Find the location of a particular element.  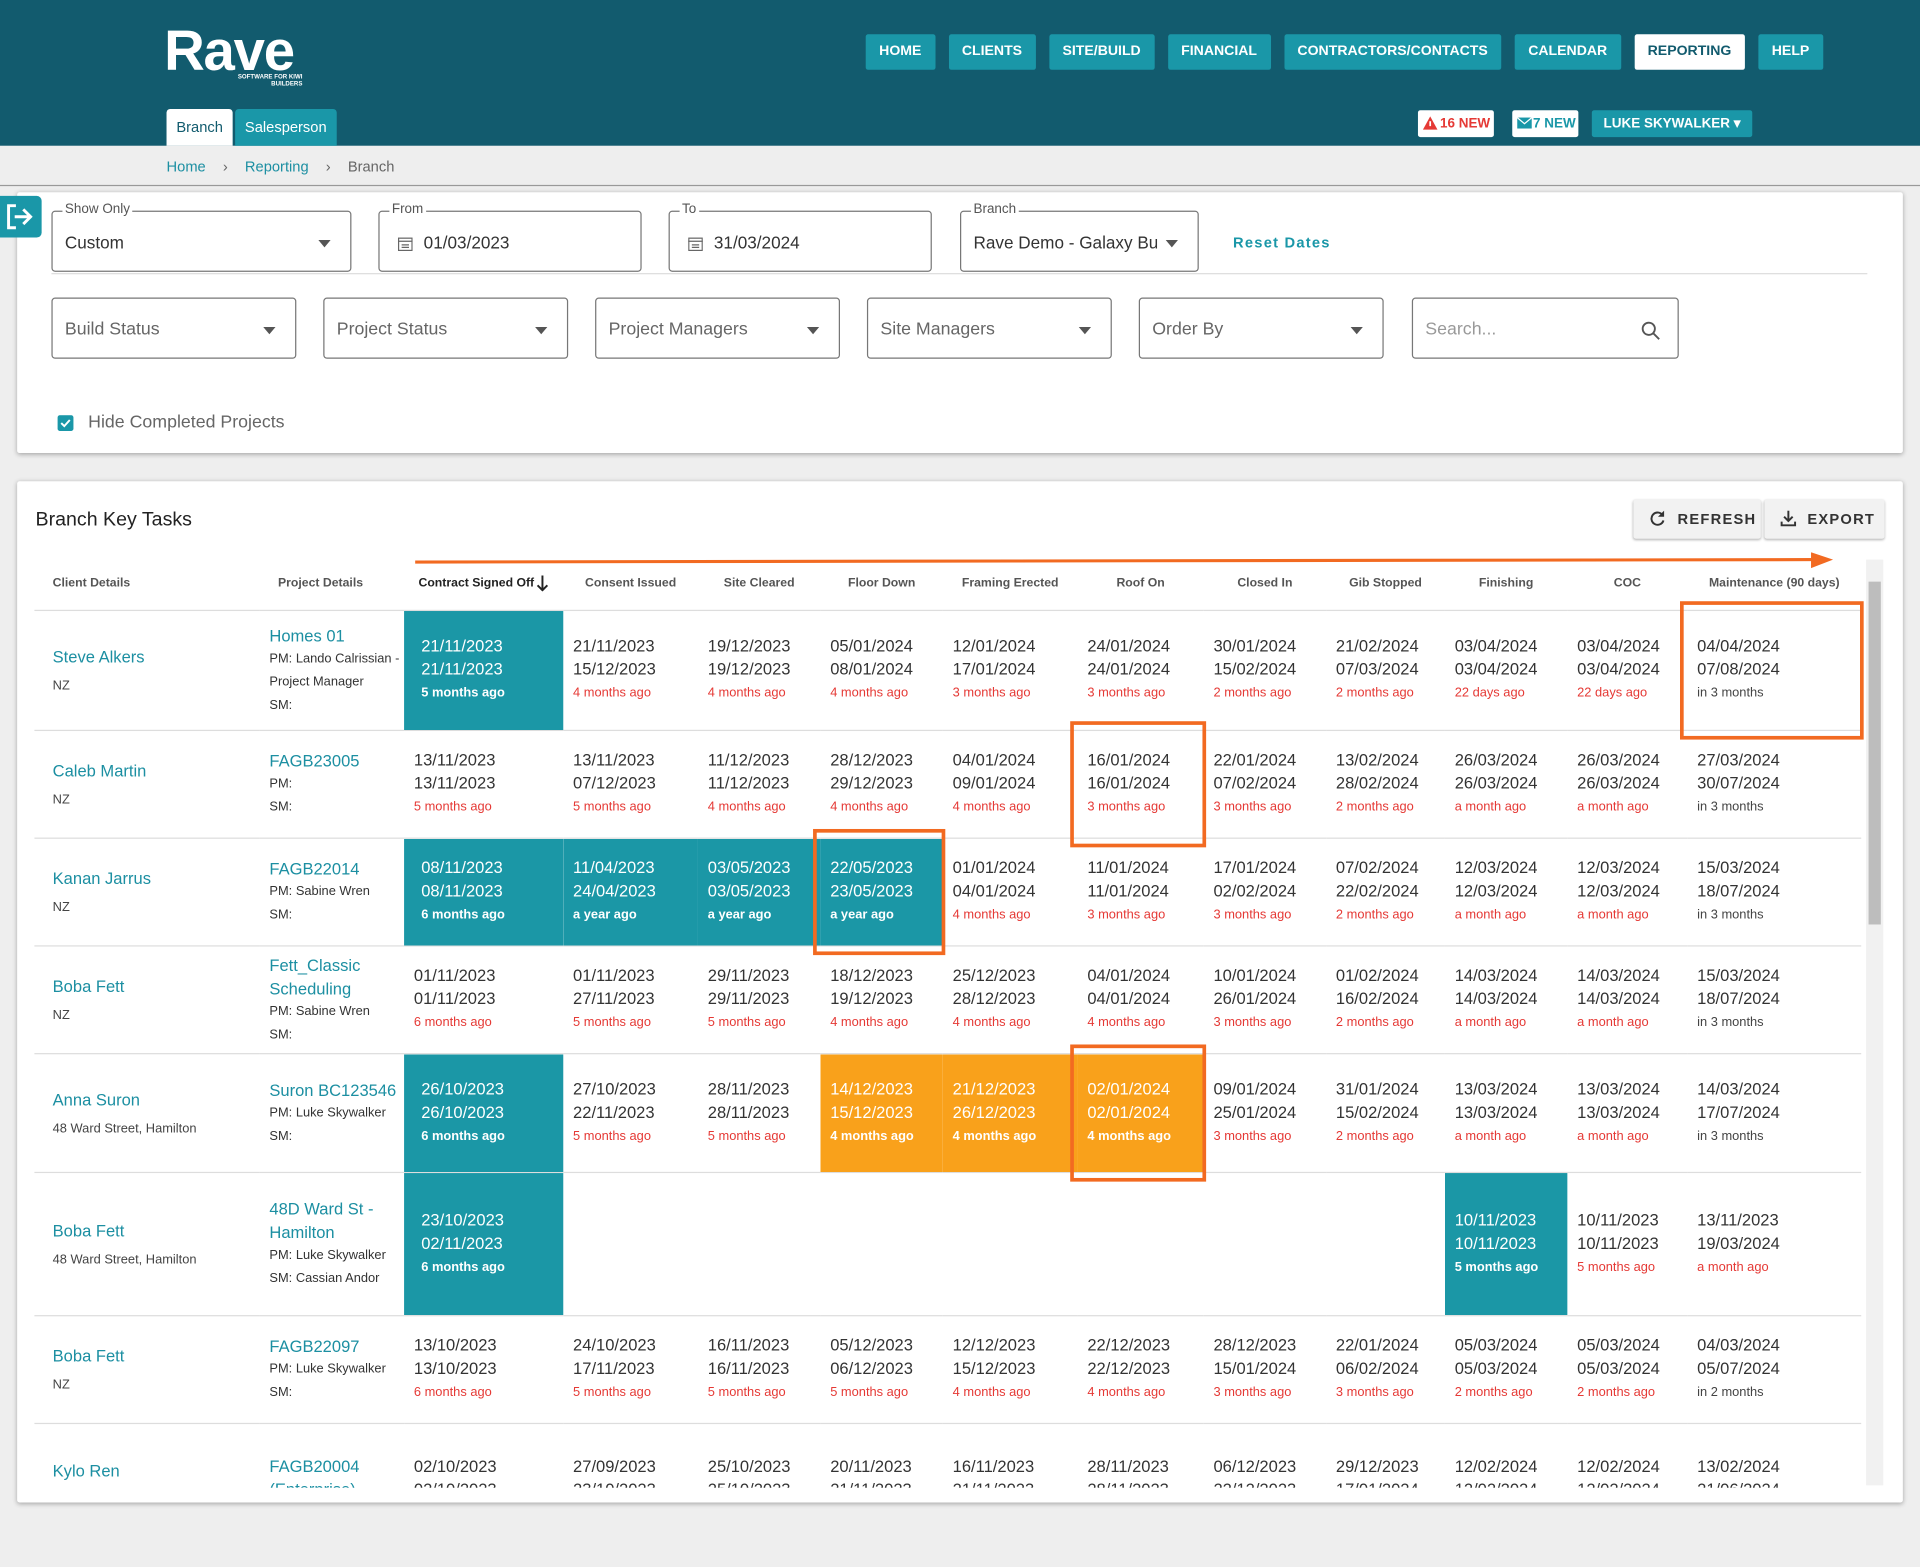

client-name: Anna Suron is located at coordinates (96, 1099).